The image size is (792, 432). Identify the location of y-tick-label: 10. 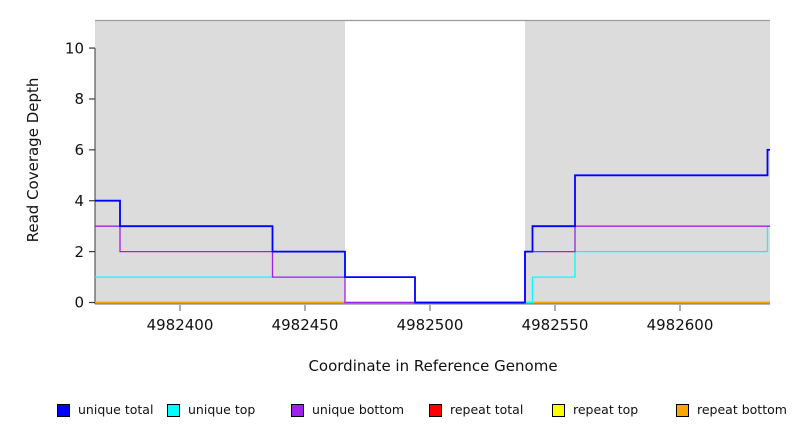
(74, 48).